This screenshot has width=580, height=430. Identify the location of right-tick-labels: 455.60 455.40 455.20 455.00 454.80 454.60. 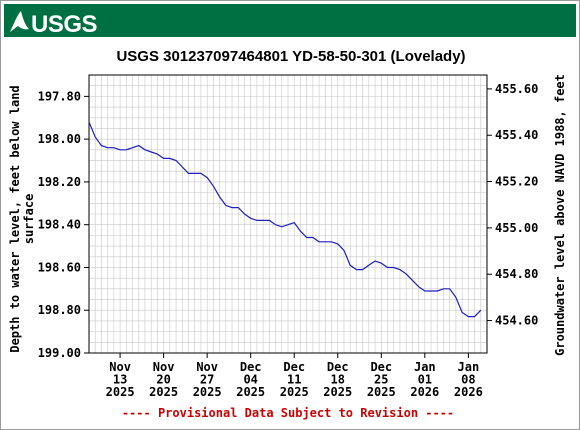
(516, 205).